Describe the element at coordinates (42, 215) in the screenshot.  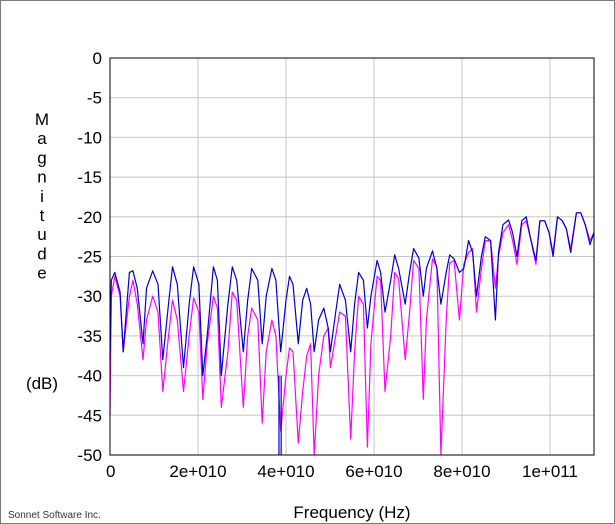
I see `y-axis-title-letter: t` at that location.